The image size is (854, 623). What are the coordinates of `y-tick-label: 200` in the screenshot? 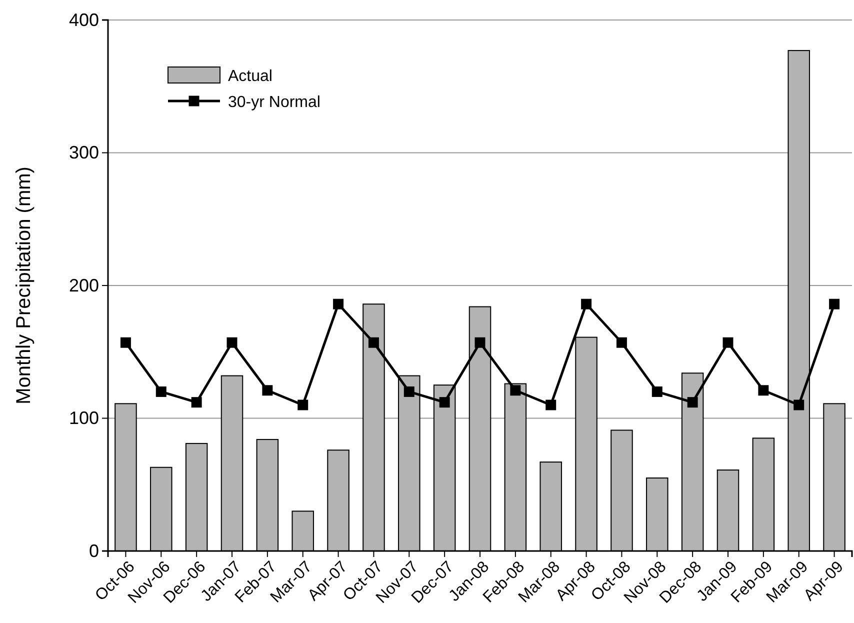 It's located at (83, 285).